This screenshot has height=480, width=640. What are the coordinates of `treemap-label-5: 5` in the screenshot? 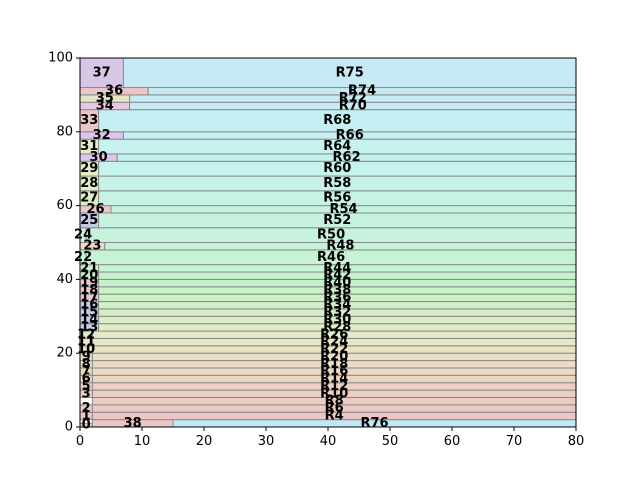 It's located at (86, 386).